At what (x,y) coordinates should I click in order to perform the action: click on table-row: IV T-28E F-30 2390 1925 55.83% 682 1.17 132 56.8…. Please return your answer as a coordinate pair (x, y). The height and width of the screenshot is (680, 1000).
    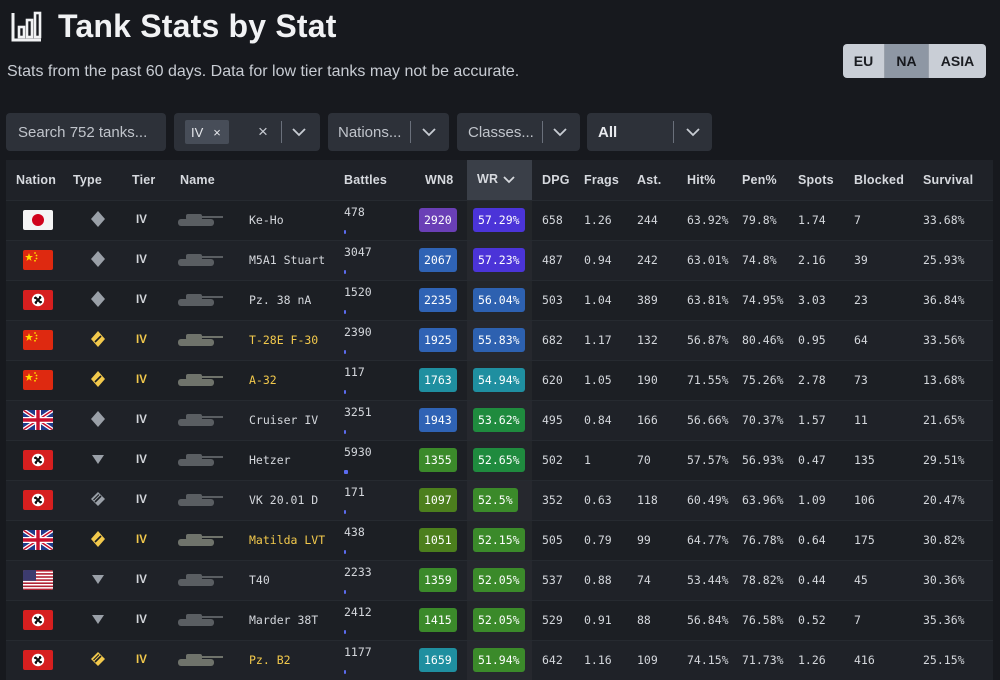
    Looking at the image, I should click on (499, 340).